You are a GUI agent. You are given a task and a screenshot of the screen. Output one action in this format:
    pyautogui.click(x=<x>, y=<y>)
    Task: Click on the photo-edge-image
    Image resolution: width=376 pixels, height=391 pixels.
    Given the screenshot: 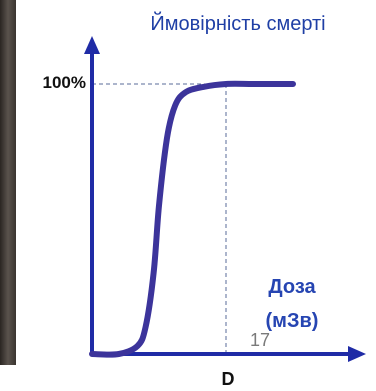 What is the action you would take?
    pyautogui.click(x=8, y=182)
    